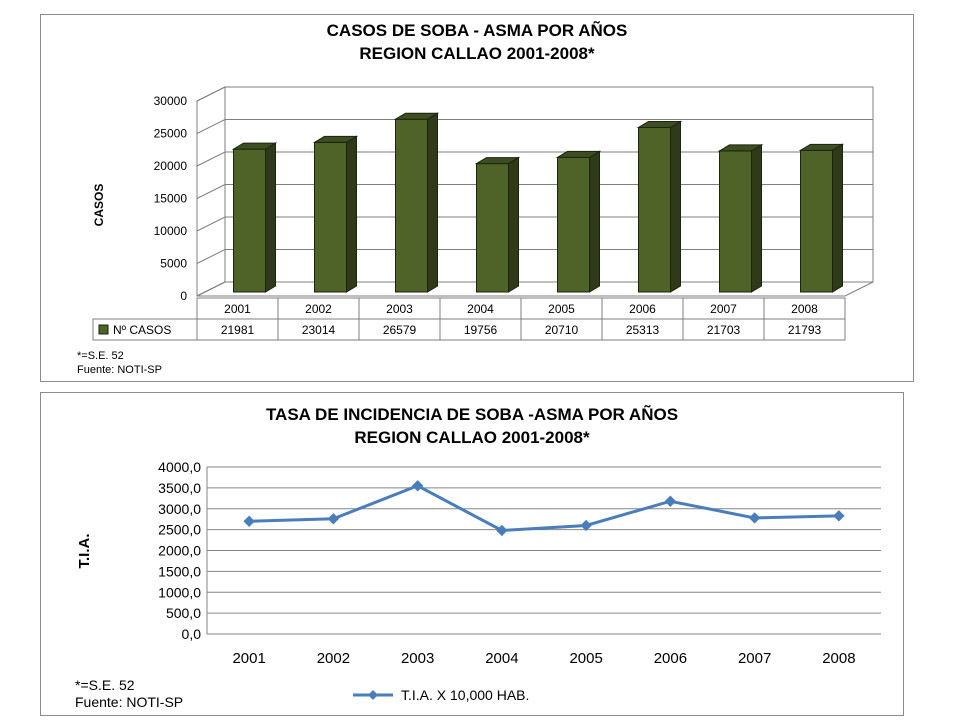 This screenshot has height=720, width=960. Describe the element at coordinates (249, 521) in the screenshot. I see `data-point-2001` at that location.